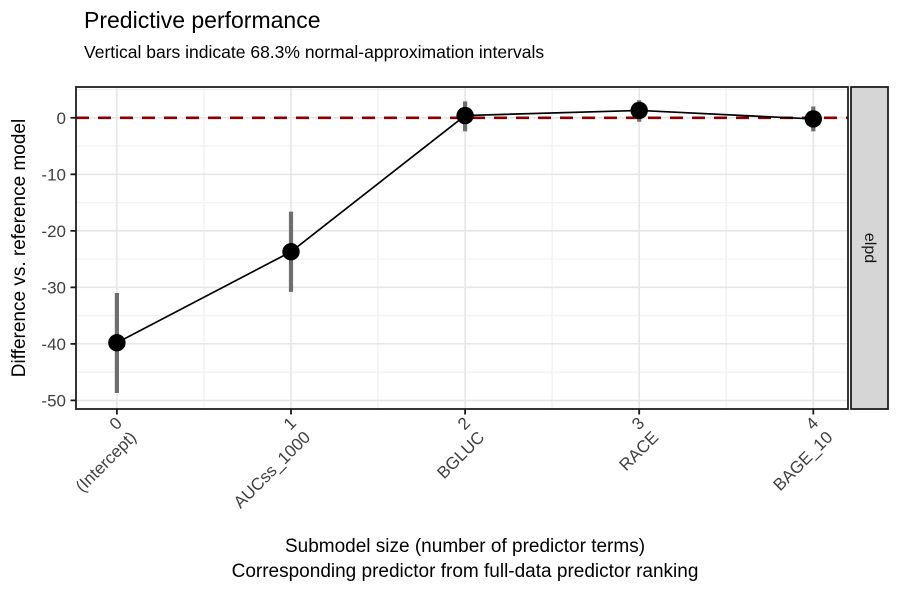  I want to click on facet-strip, so click(869, 248).